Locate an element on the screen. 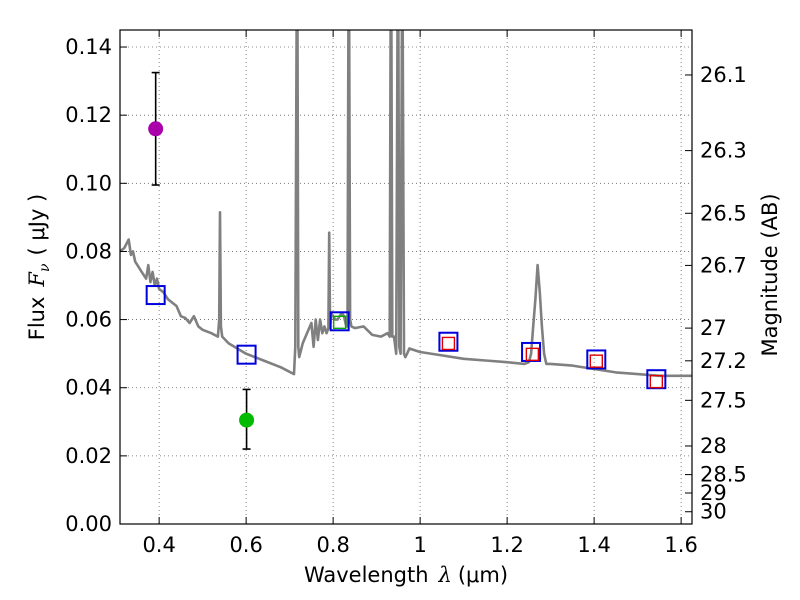 This screenshot has width=800, height=600. right-tick-label: 26.7 is located at coordinates (723, 265).